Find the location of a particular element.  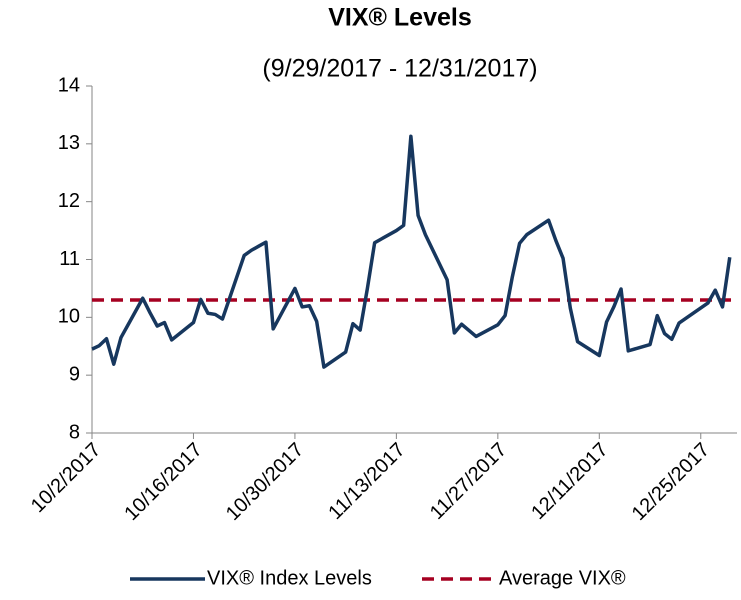

x-tick-label: 12/25/2017 is located at coordinates (671, 482).